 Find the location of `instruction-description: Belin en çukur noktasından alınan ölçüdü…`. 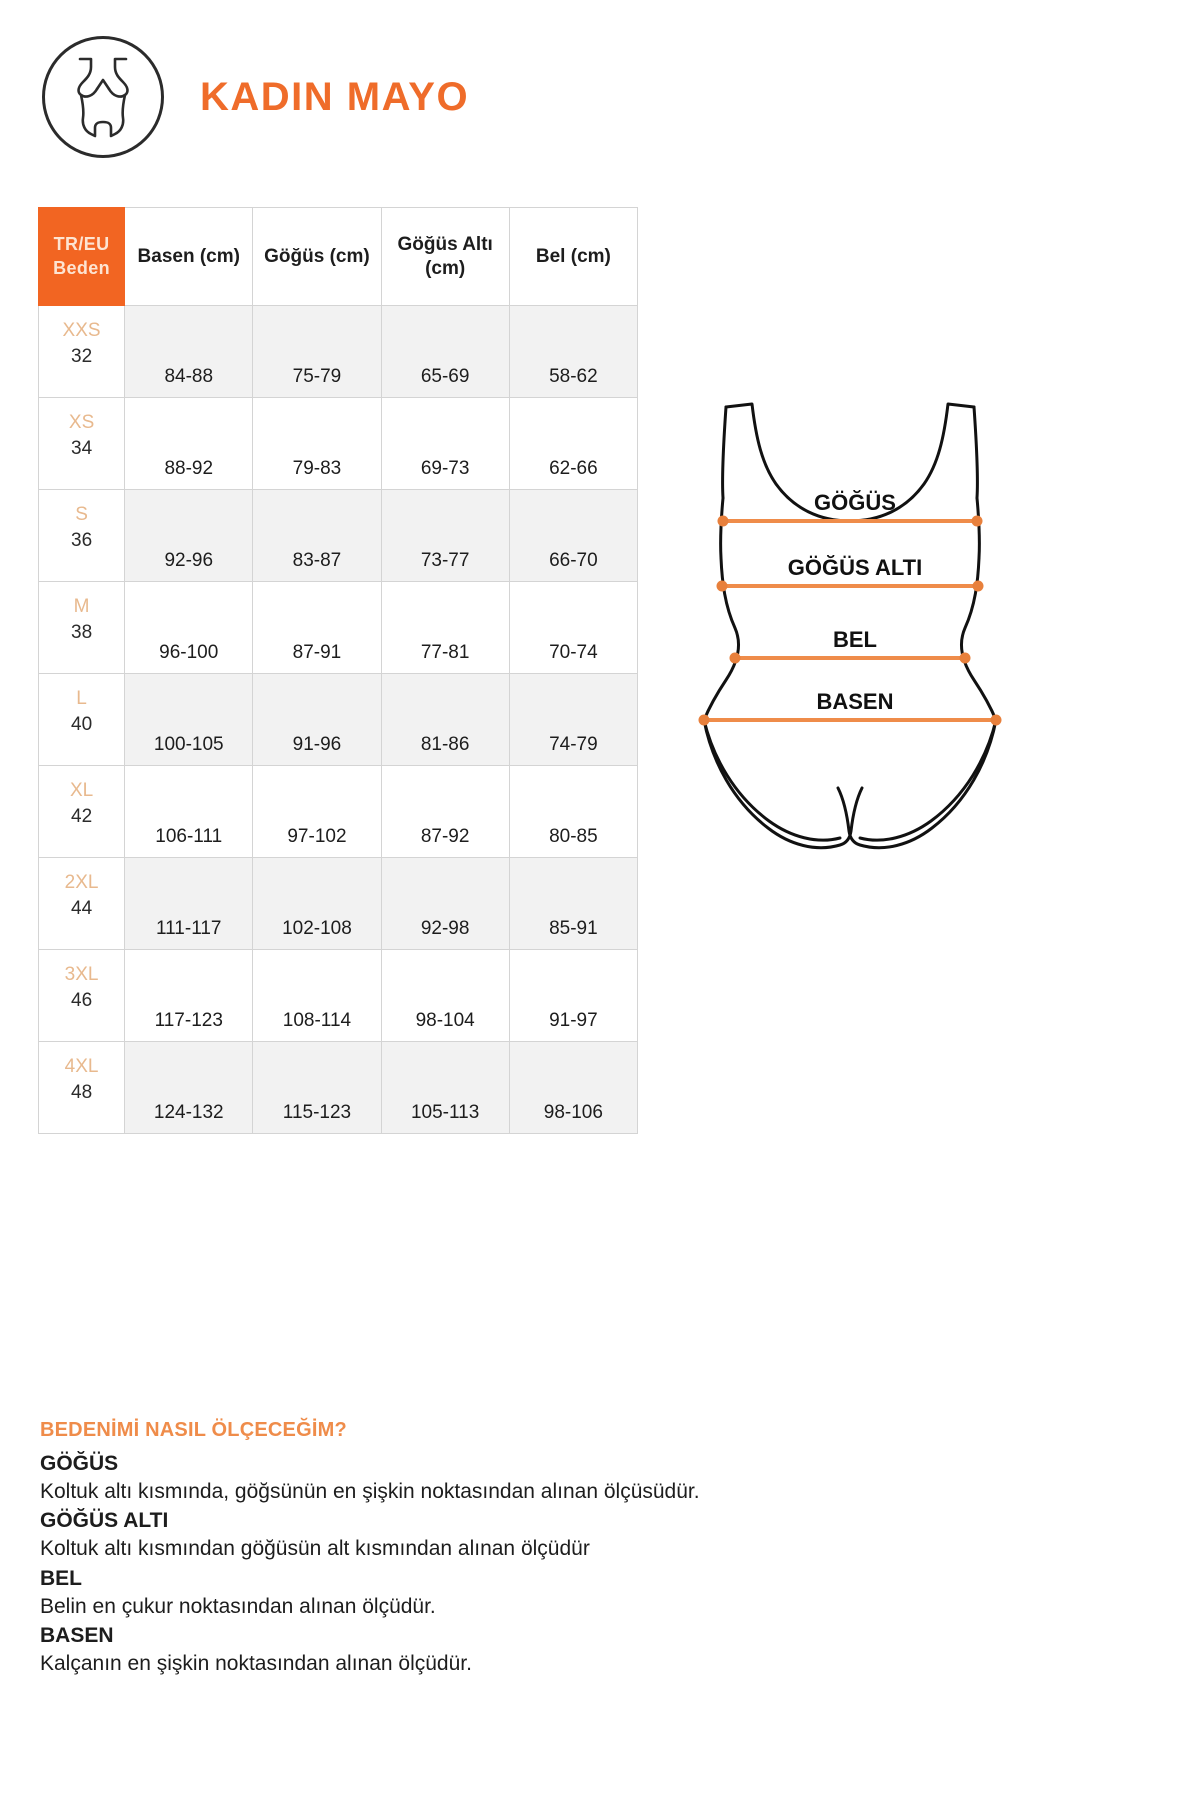

instruction-description: Belin en çukur noktasından alınan ölçüdü… is located at coordinates (238, 1606).